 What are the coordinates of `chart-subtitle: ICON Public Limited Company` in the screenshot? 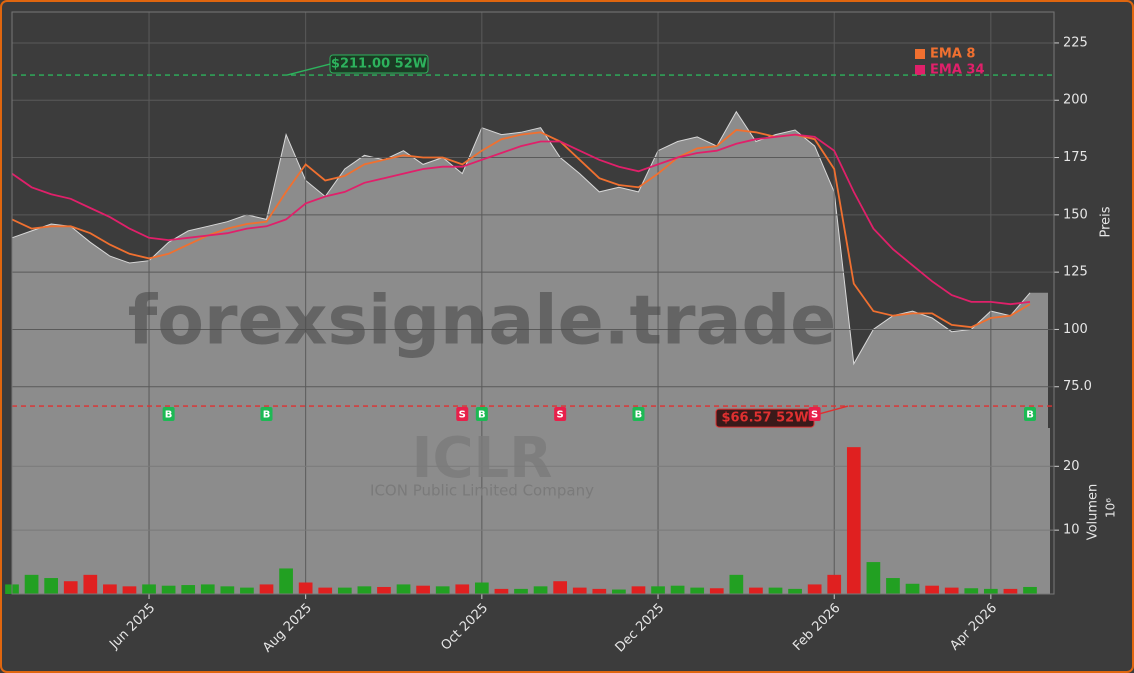 It's located at (482, 491).